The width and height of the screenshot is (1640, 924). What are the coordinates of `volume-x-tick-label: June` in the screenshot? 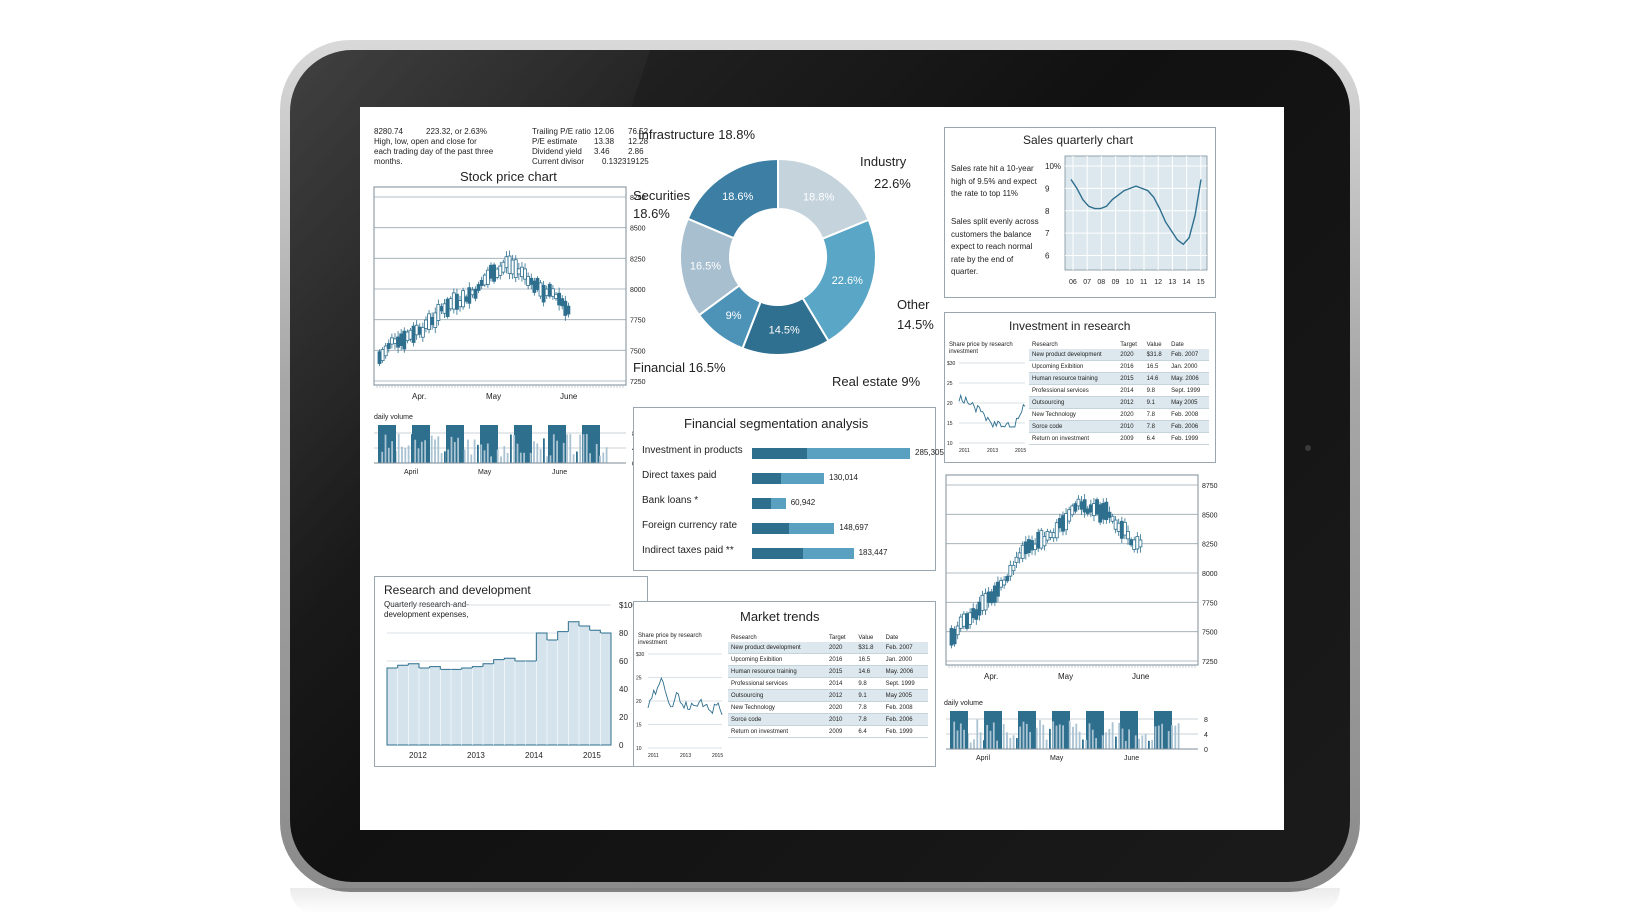 It's located at (559, 472).